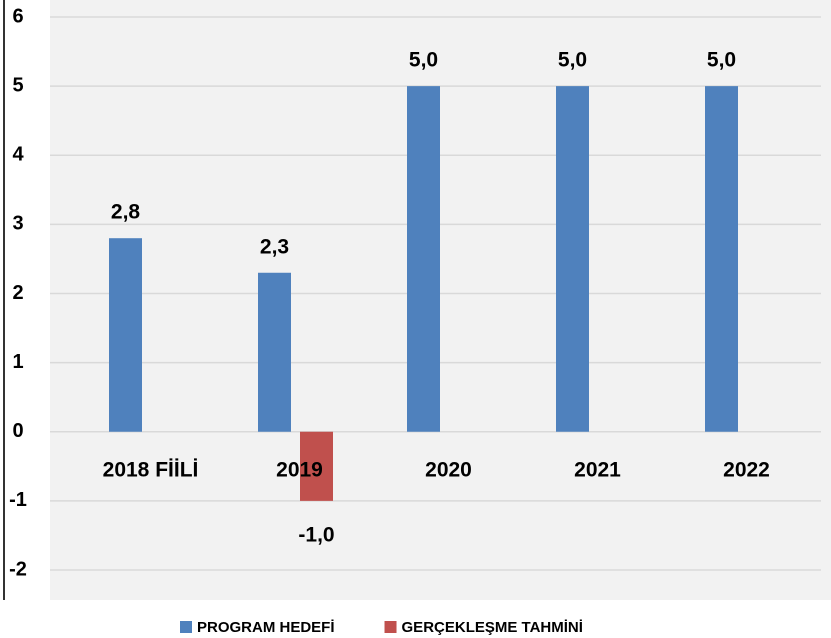 This screenshot has height=638, width=831. I want to click on y-tick-label: 2, so click(17, 293).